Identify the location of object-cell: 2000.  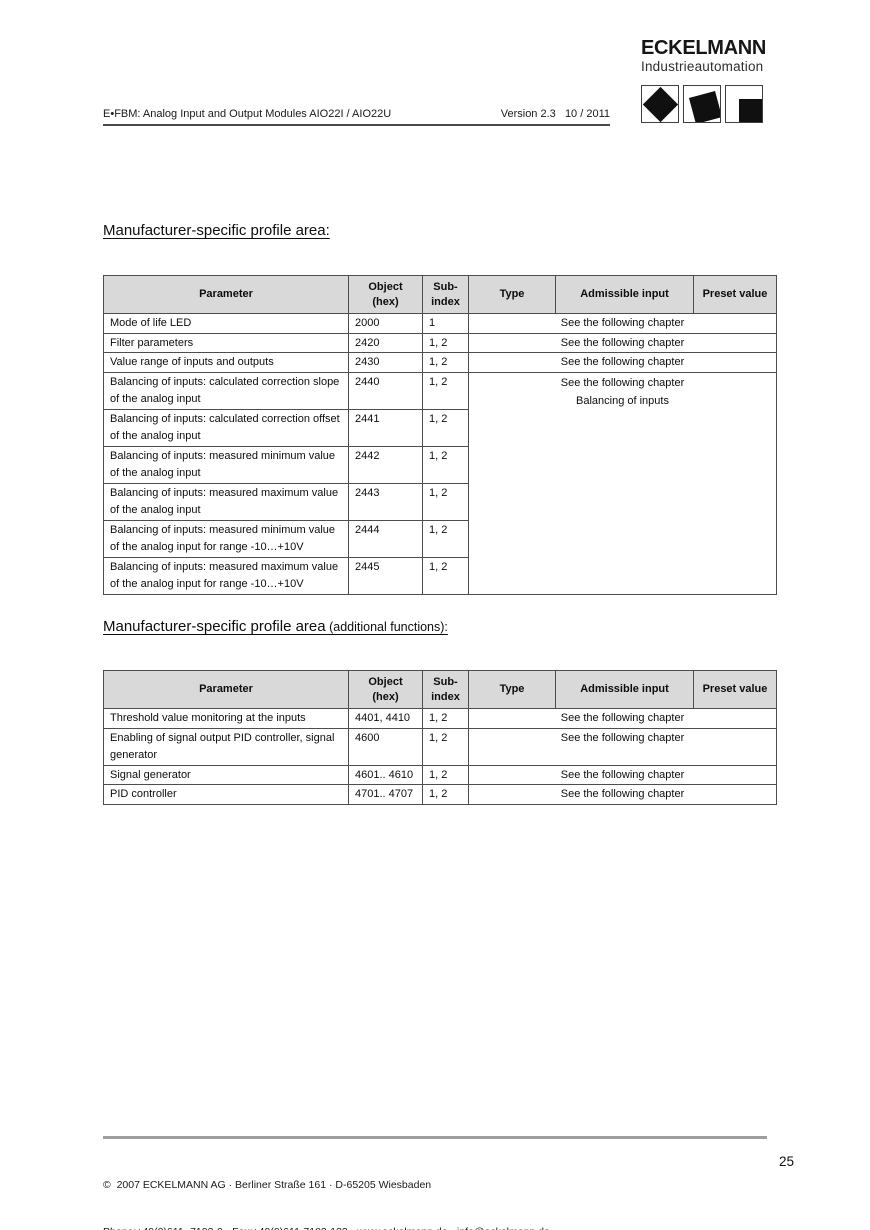
(385, 323).